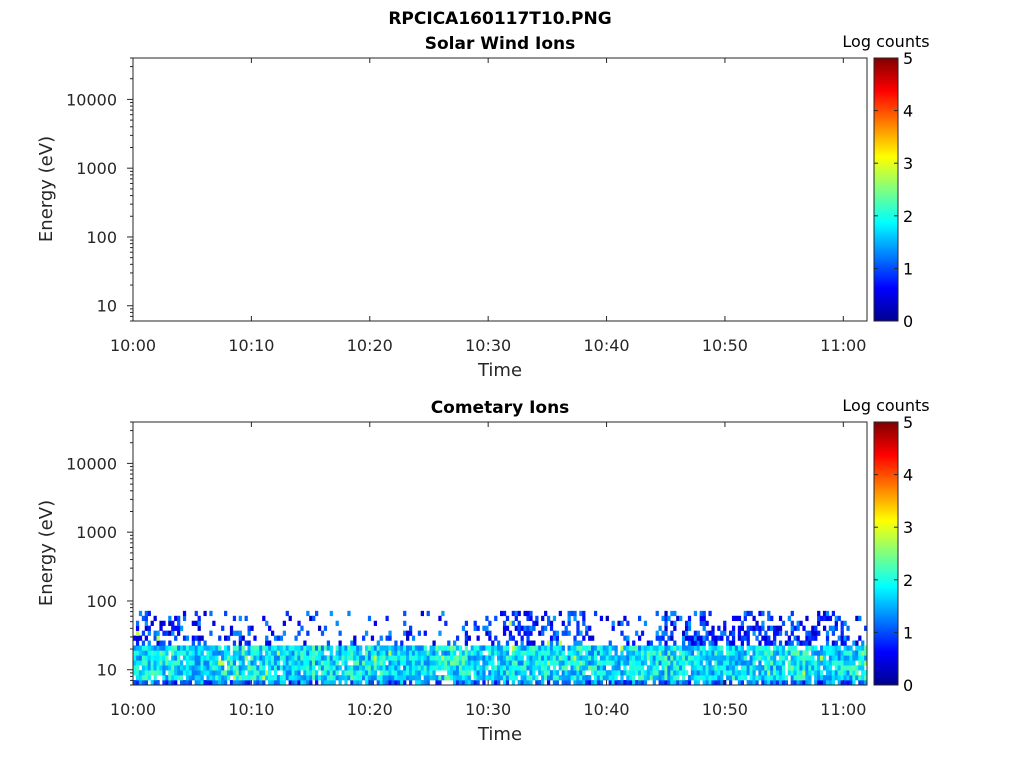  I want to click on x-tick-label: 10:40, so click(606, 709).